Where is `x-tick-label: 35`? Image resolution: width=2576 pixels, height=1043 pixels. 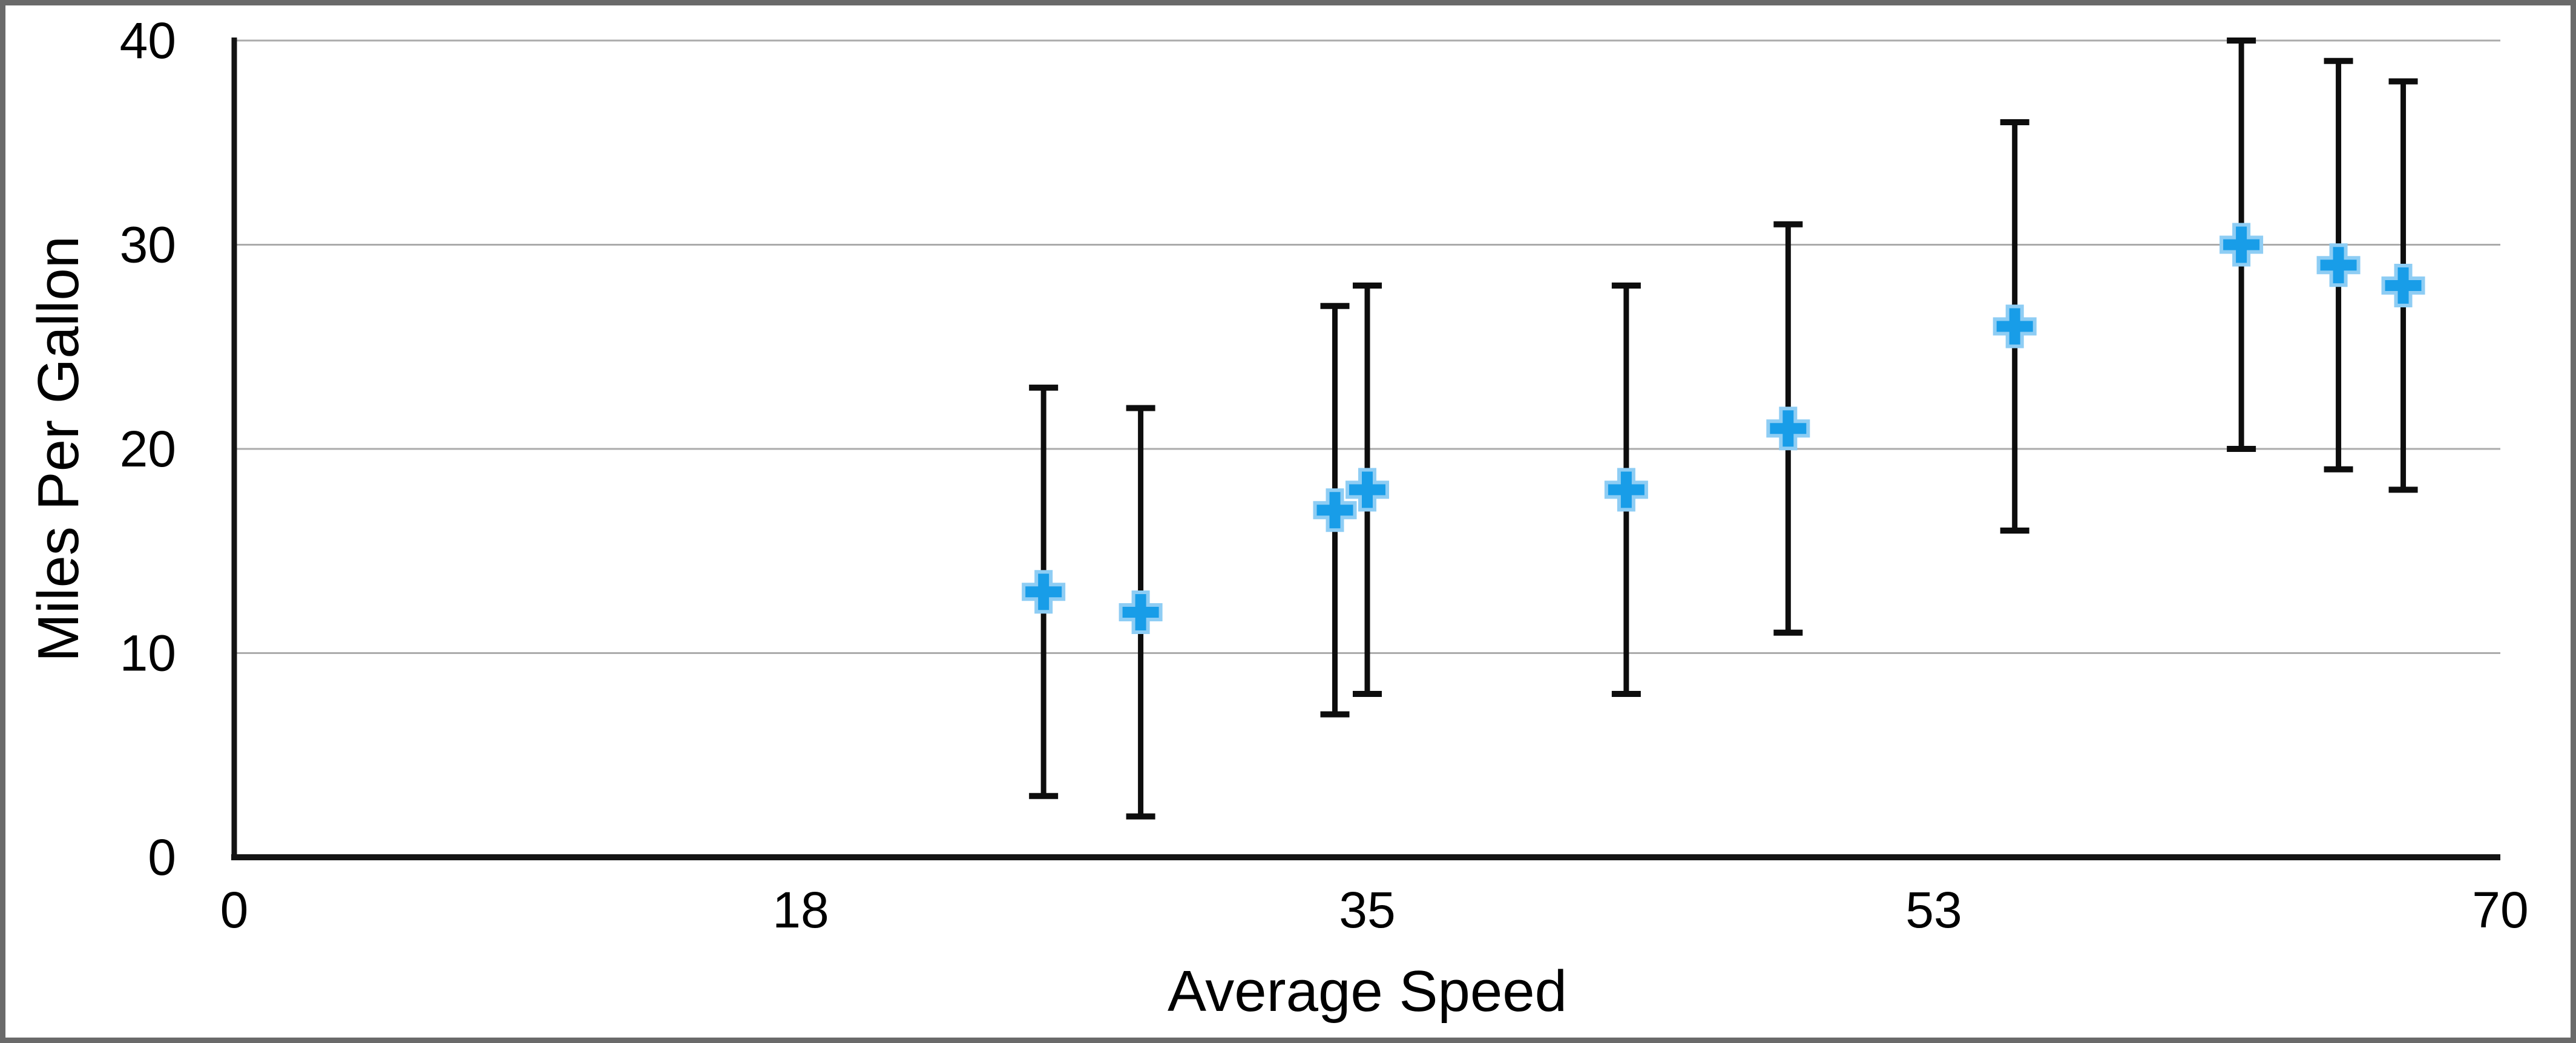
x-tick-label: 35 is located at coordinates (1367, 910).